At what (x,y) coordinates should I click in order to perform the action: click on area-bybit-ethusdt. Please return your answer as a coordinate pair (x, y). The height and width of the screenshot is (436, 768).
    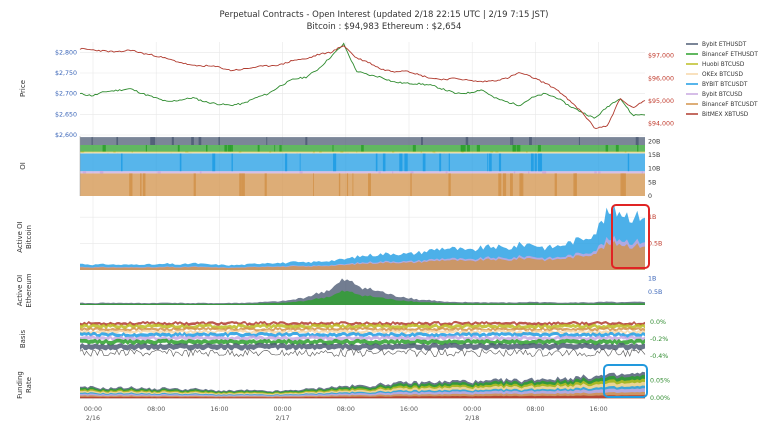
    Looking at the image, I should click on (362, 291).